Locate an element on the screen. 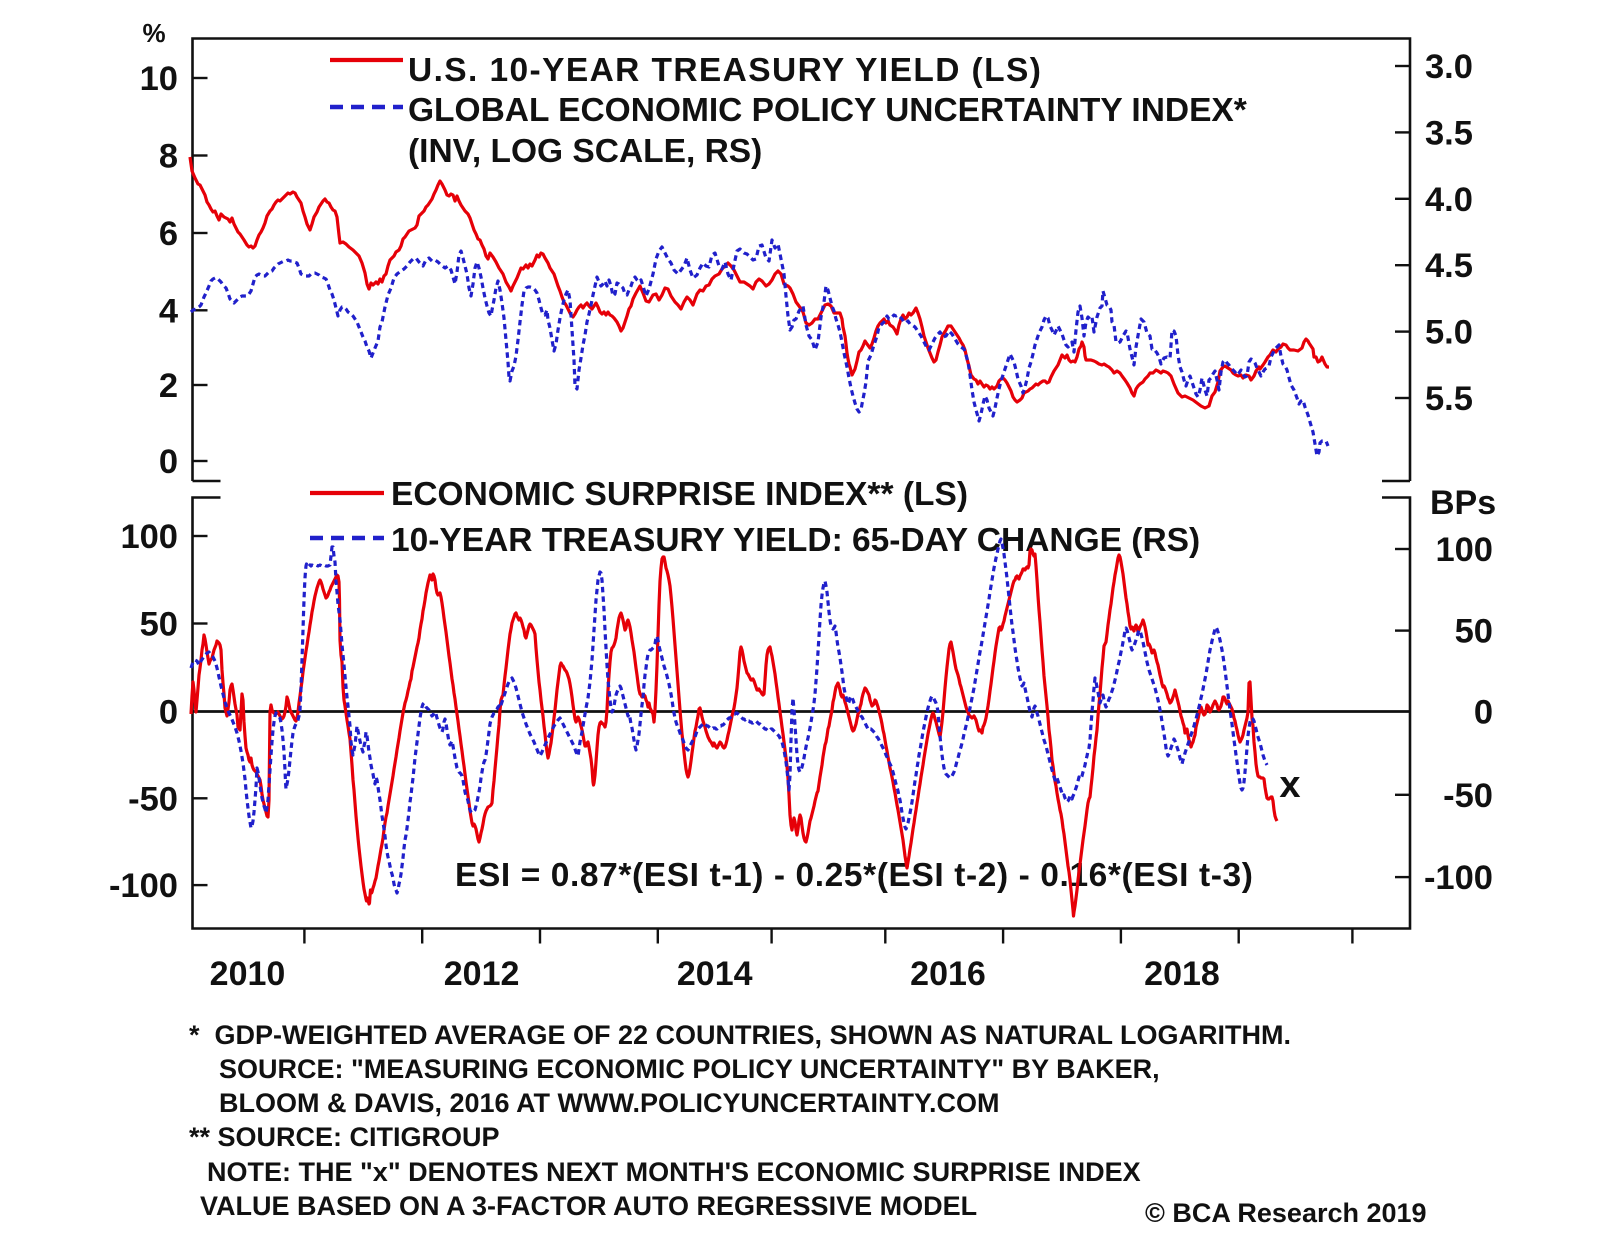 Image resolution: width=1600 pixels, height=1243 pixels. svg-text: 2014 is located at coordinates (715, 974).